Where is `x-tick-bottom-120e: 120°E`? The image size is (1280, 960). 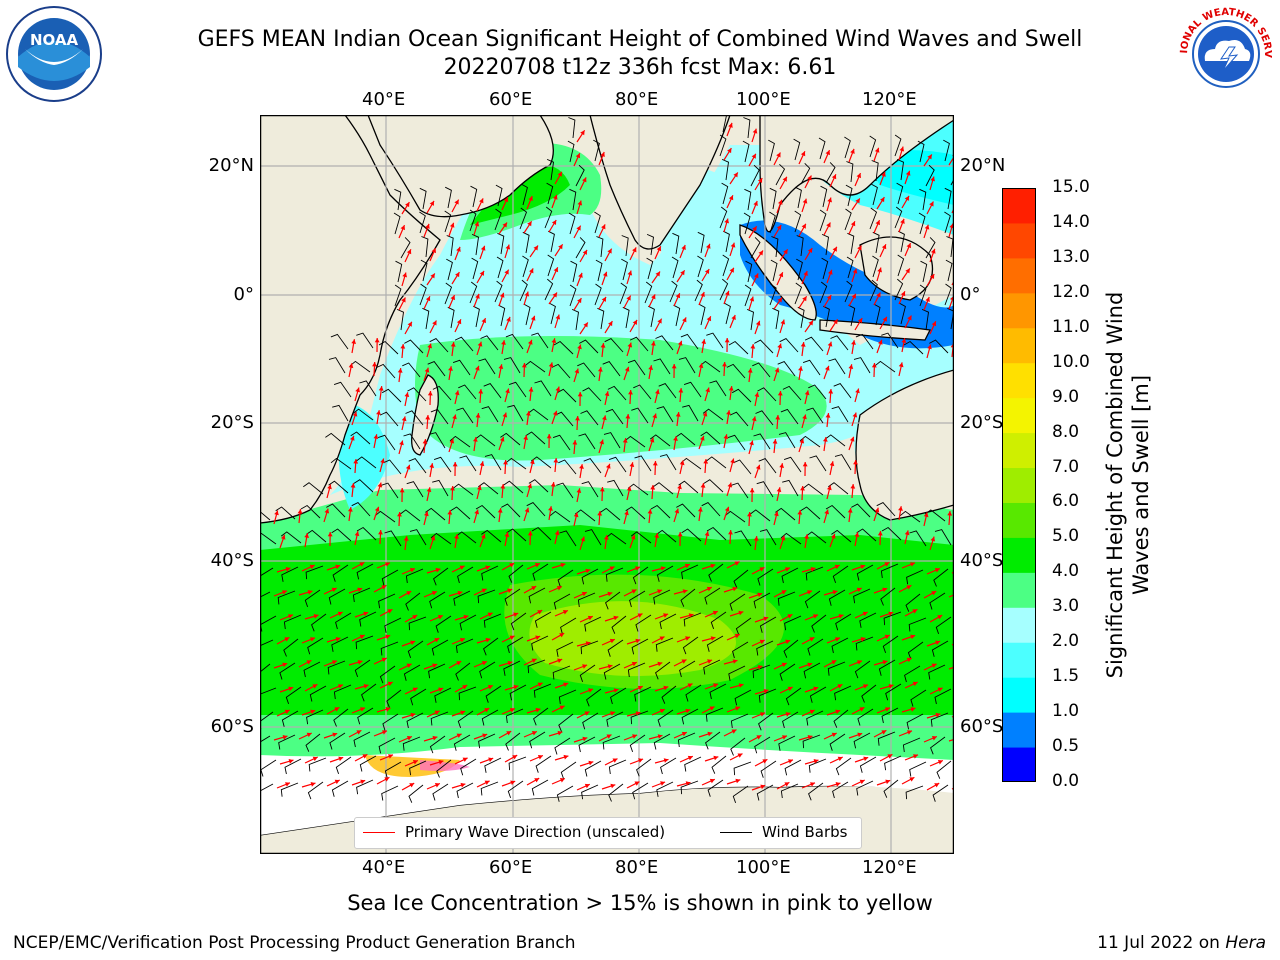
x-tick-bottom-120e: 120°E is located at coordinates (889, 867).